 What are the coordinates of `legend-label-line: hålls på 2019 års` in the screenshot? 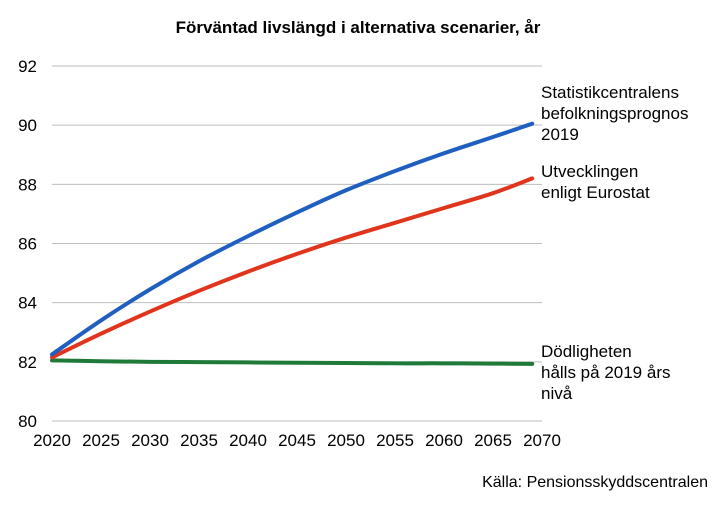 It's located at (605, 372).